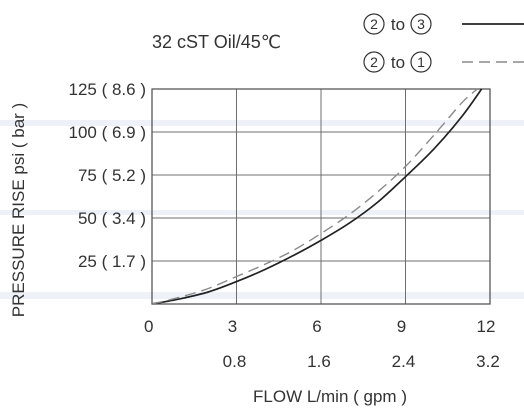  I want to click on y-tick-label: 125 ( 8.6 ), so click(108, 89).